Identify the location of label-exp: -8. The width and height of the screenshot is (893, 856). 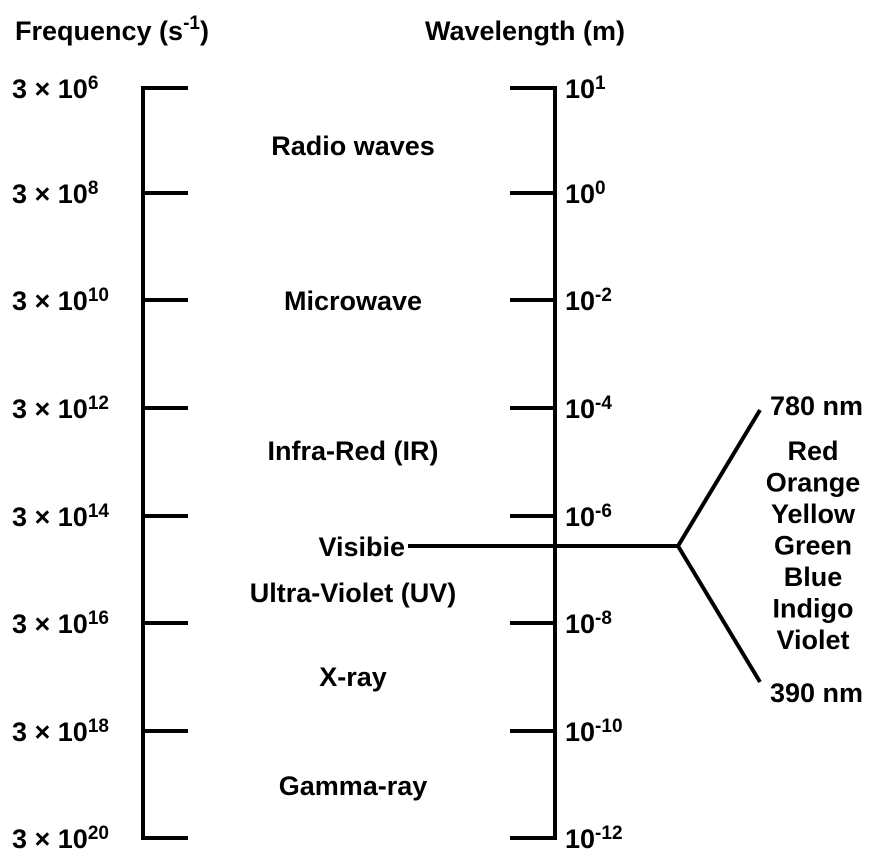
(603, 618).